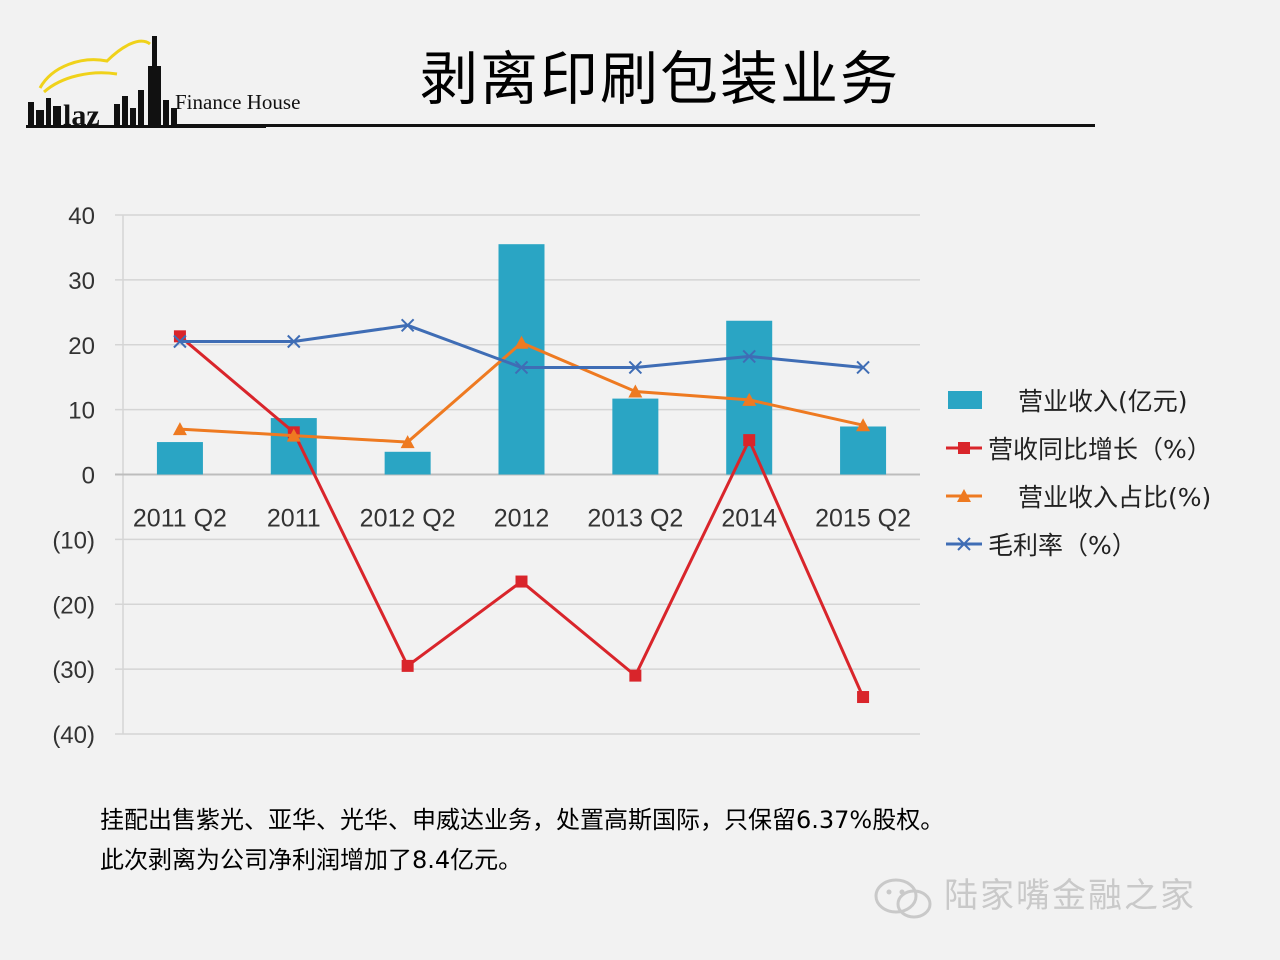 This screenshot has height=960, width=1280. Describe the element at coordinates (660, 79) in the screenshot. I see `slide-title: 剥离印刷包装业务` at that location.